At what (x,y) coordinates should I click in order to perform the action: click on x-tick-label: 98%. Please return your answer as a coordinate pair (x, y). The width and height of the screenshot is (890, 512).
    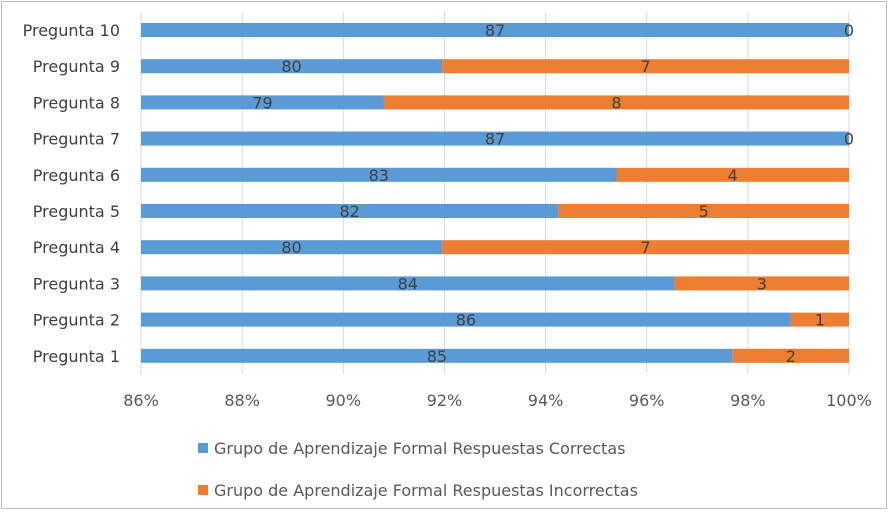
    Looking at the image, I should click on (748, 400).